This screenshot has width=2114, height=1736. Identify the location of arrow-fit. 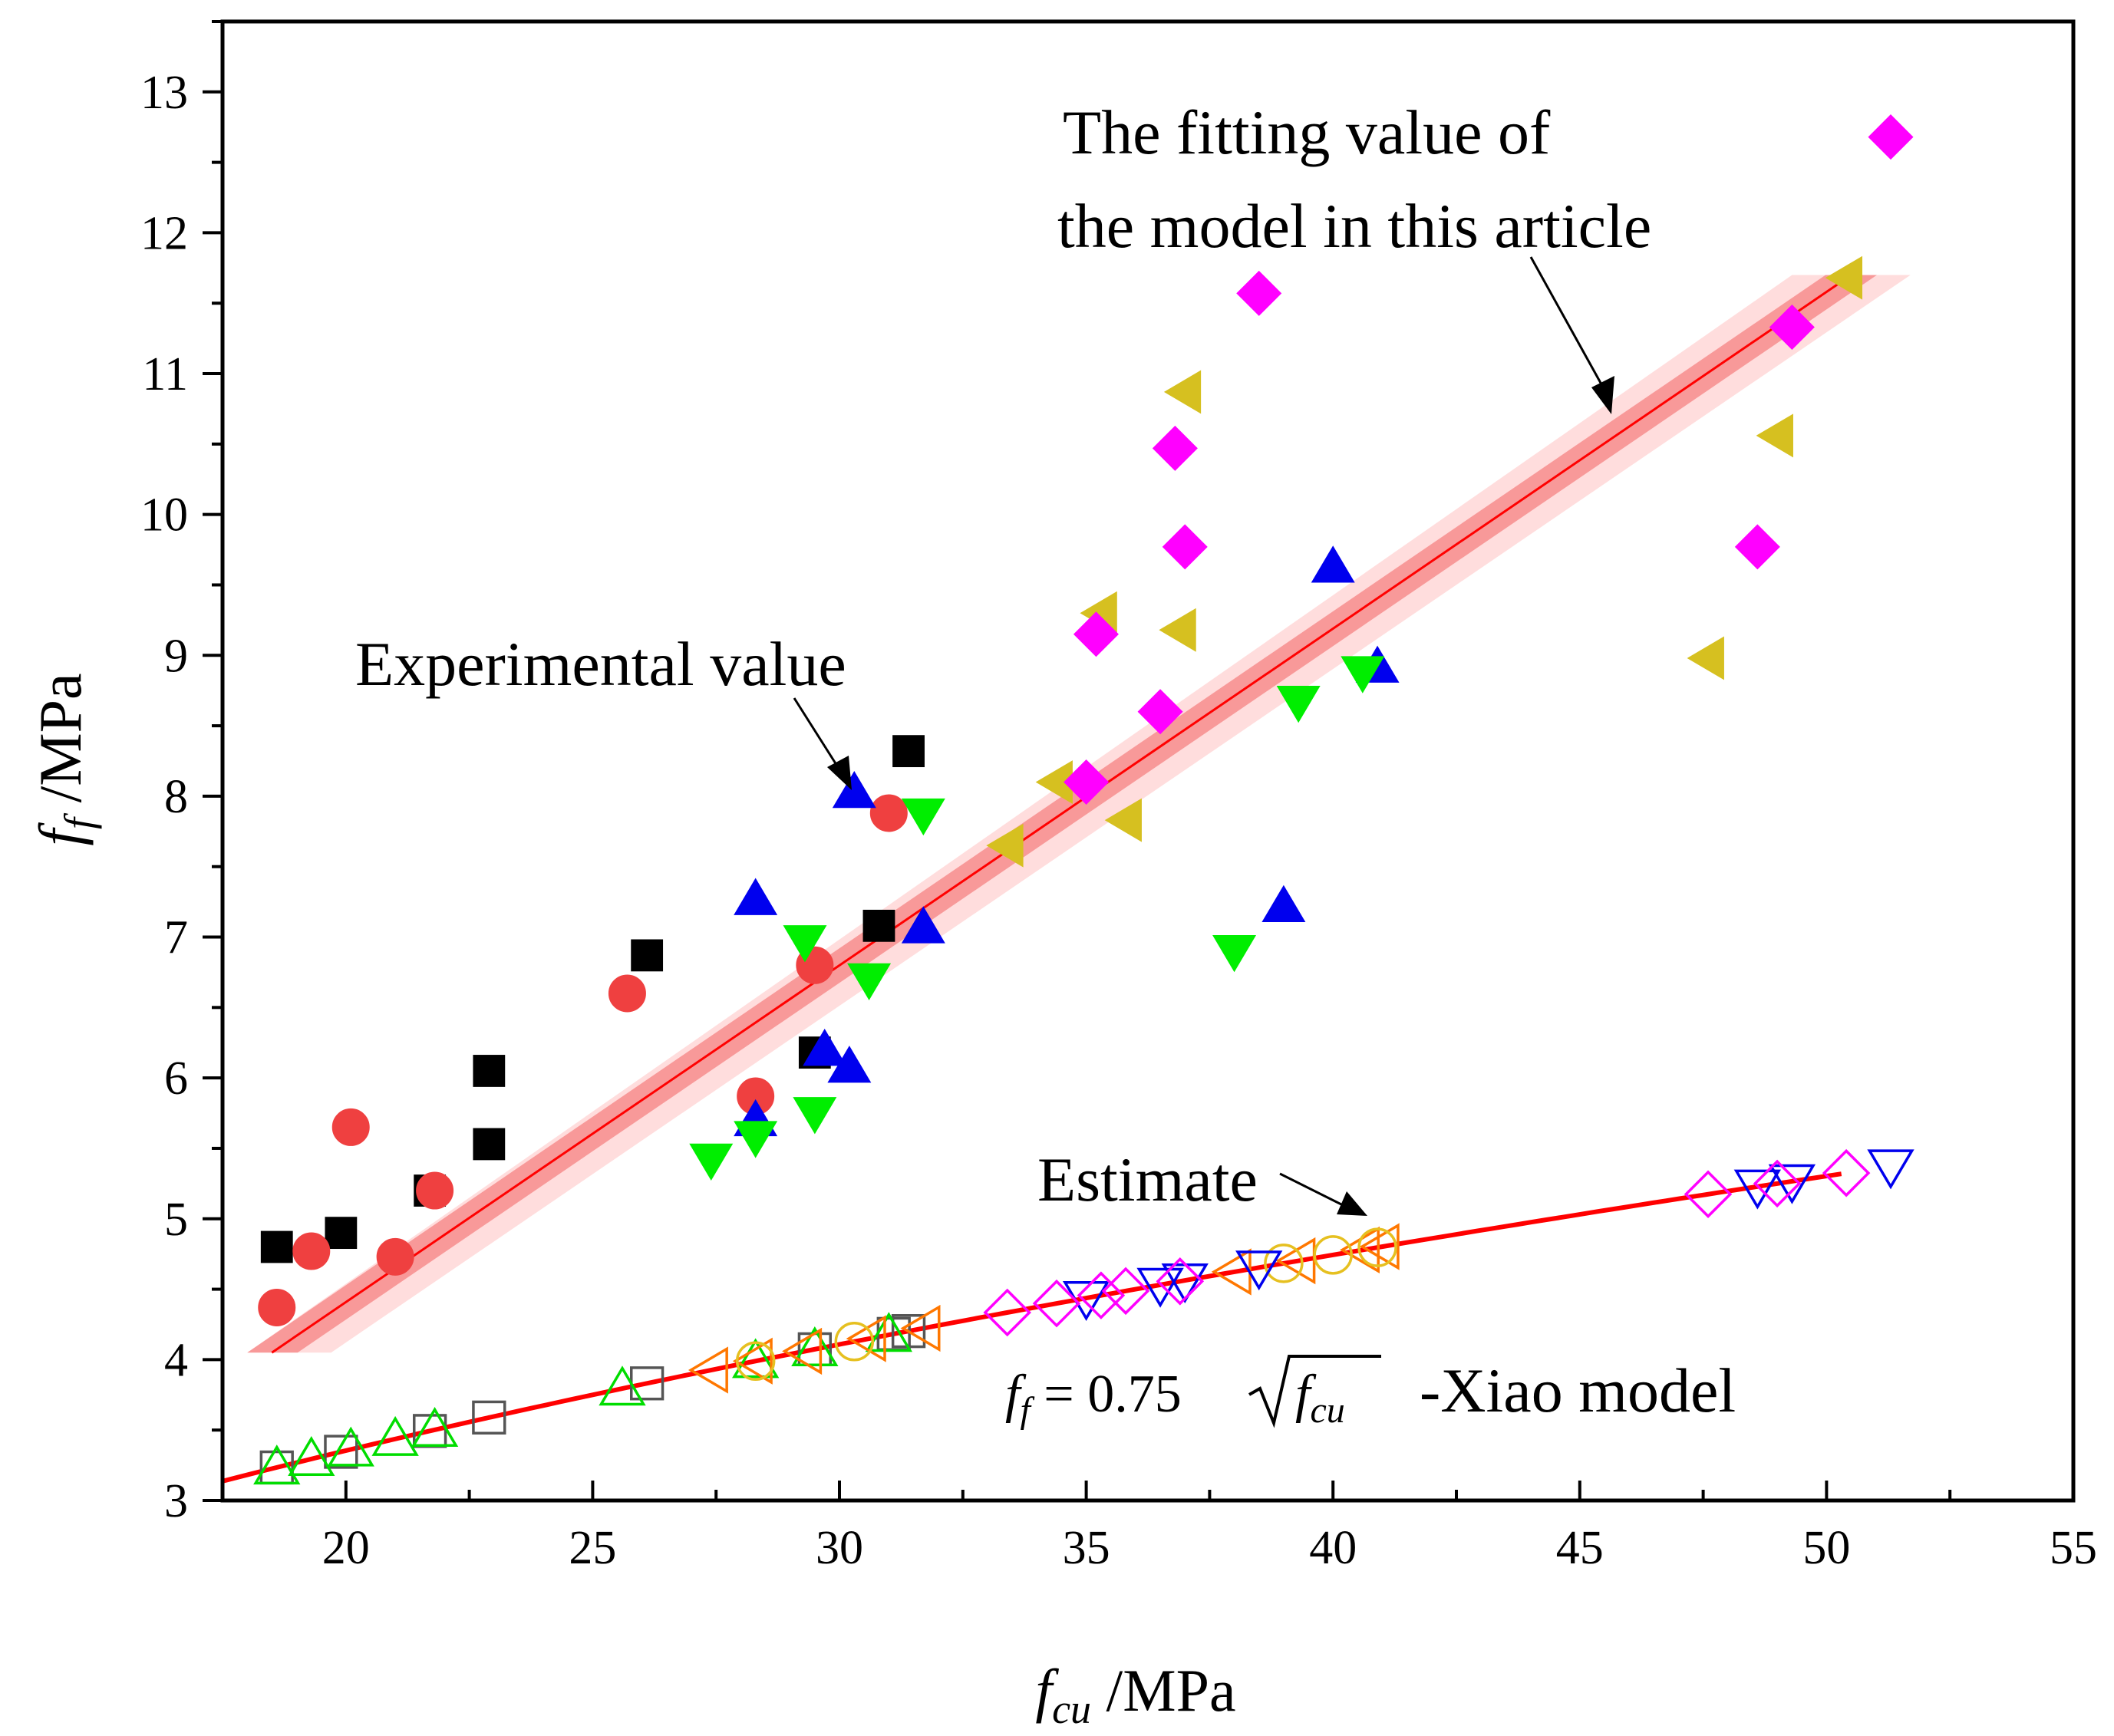
(1571, 335).